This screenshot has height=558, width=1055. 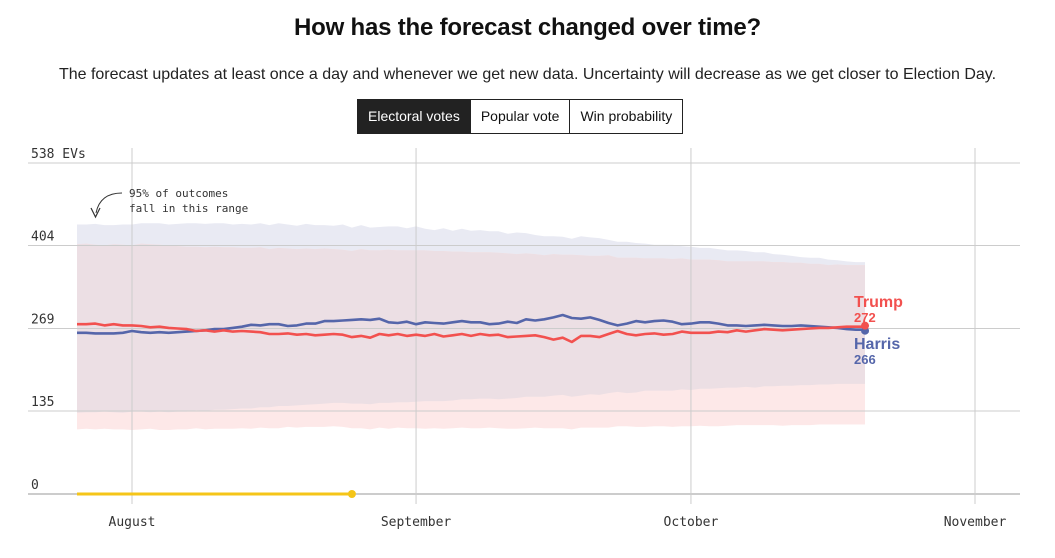 I want to click on y-tick-label: 538 EVs, so click(x=58, y=154).